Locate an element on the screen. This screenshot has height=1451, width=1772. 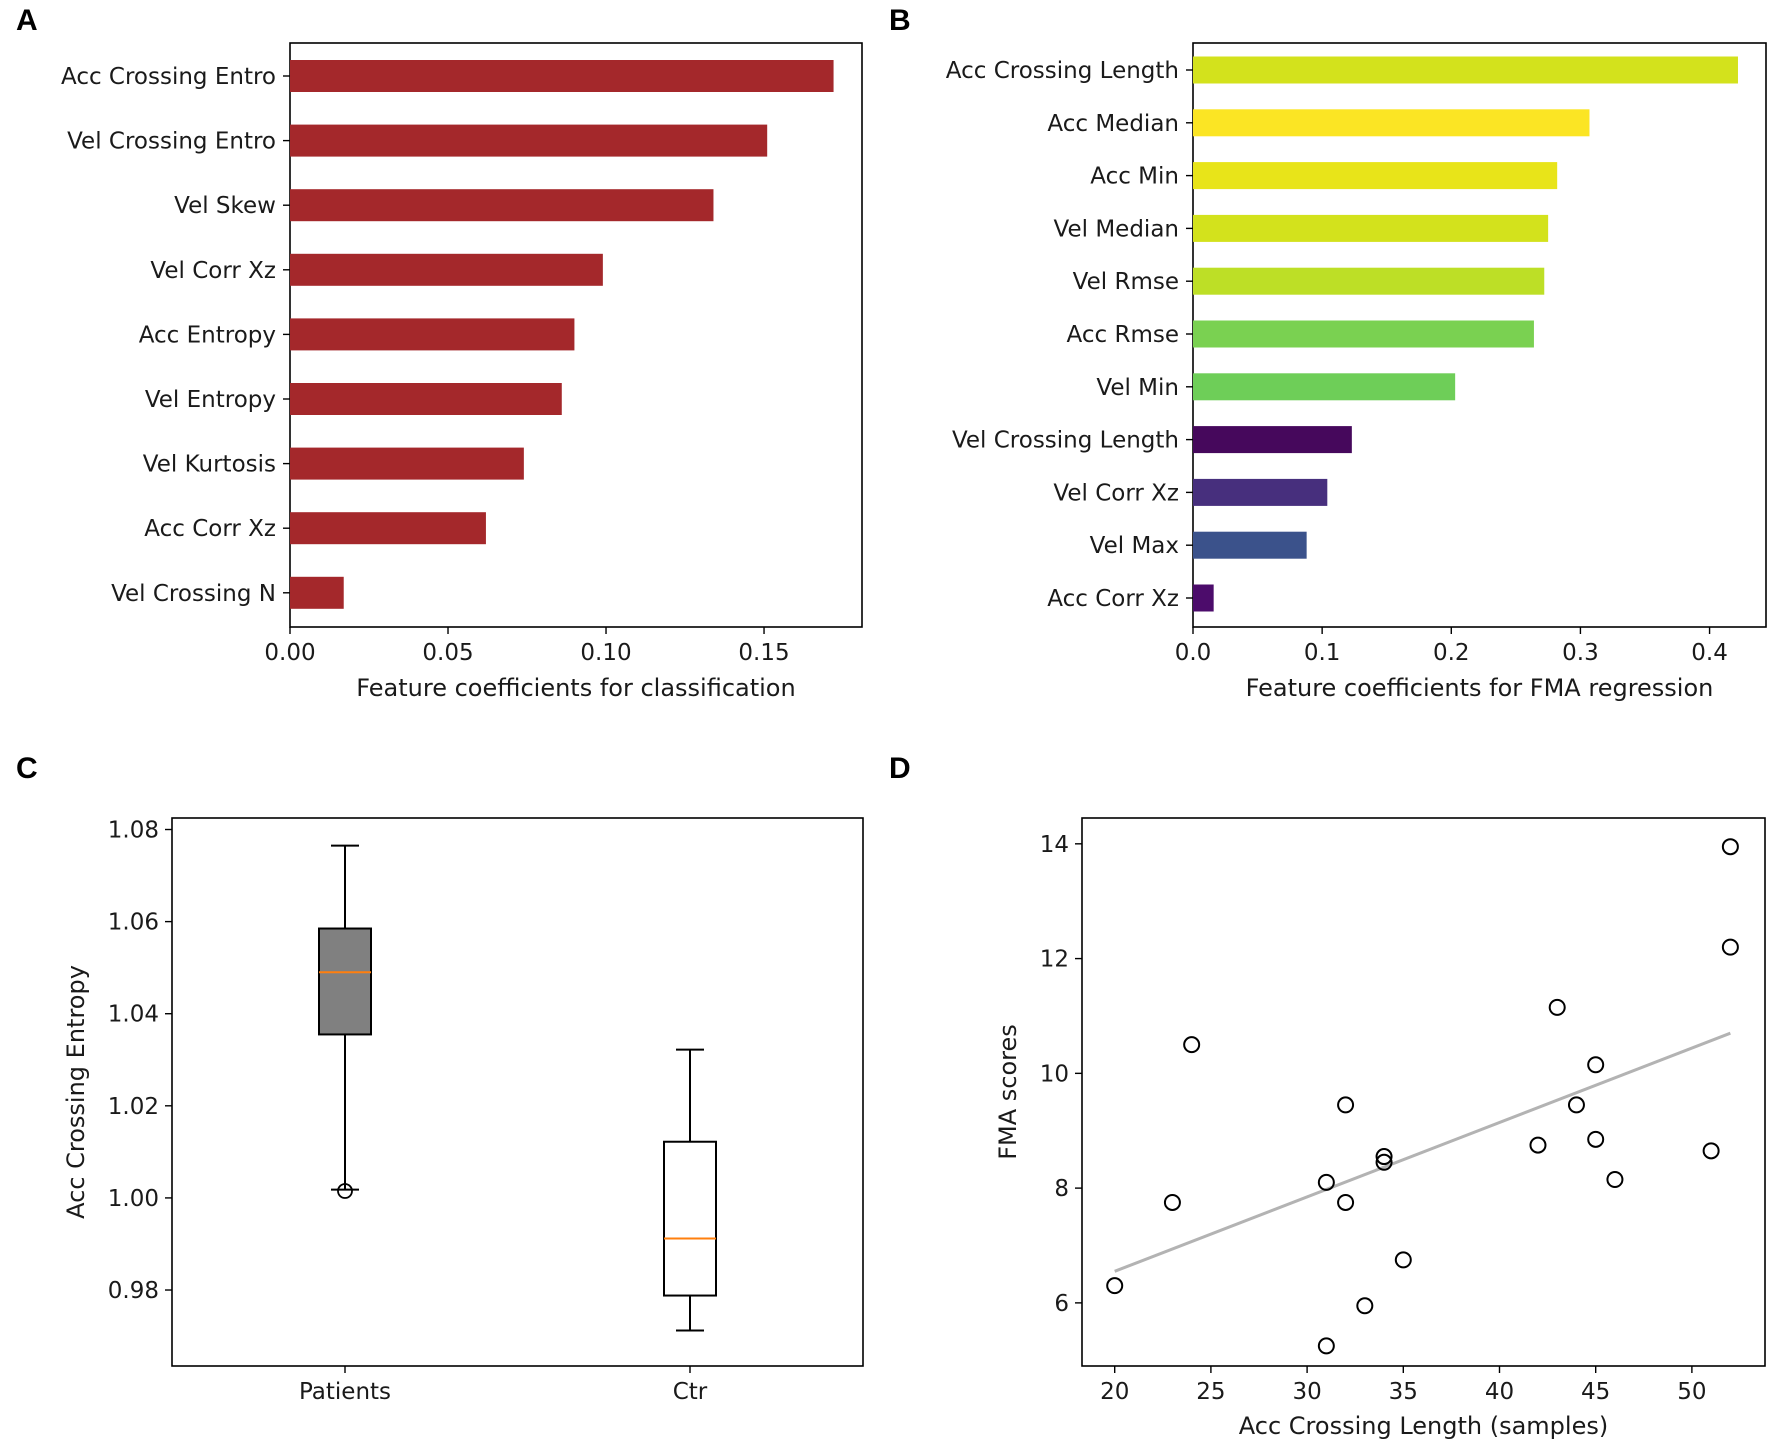
panel-d-y-tick-label: 14 is located at coordinates (1054, 845).